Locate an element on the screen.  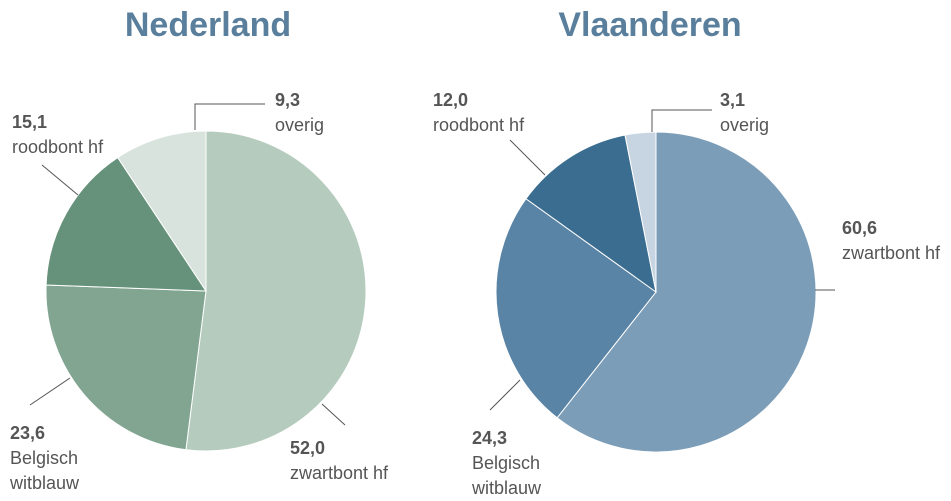
slice-label: 12,0 roodbont hf is located at coordinates (498, 113).